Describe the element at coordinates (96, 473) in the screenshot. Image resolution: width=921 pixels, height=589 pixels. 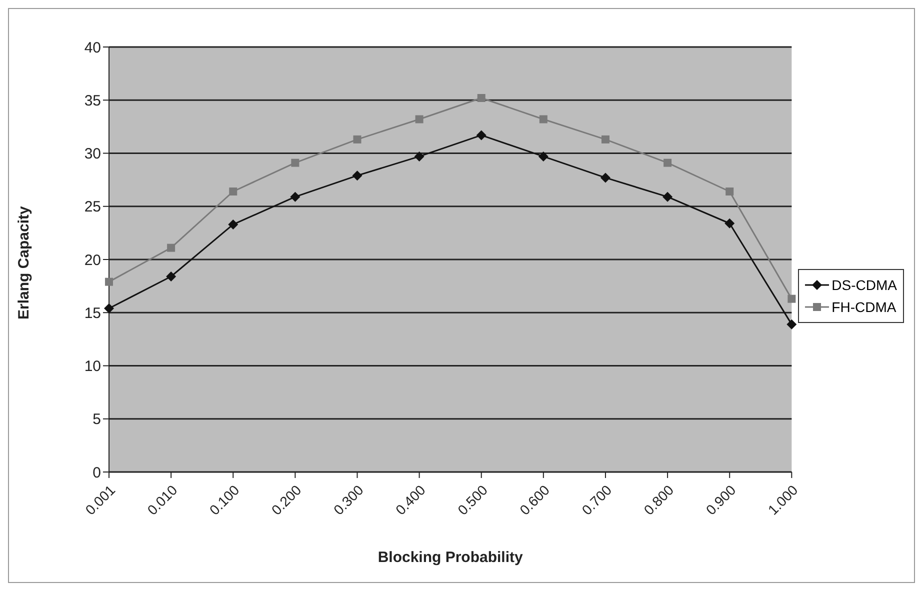
I see `y-tick-label: 0` at that location.